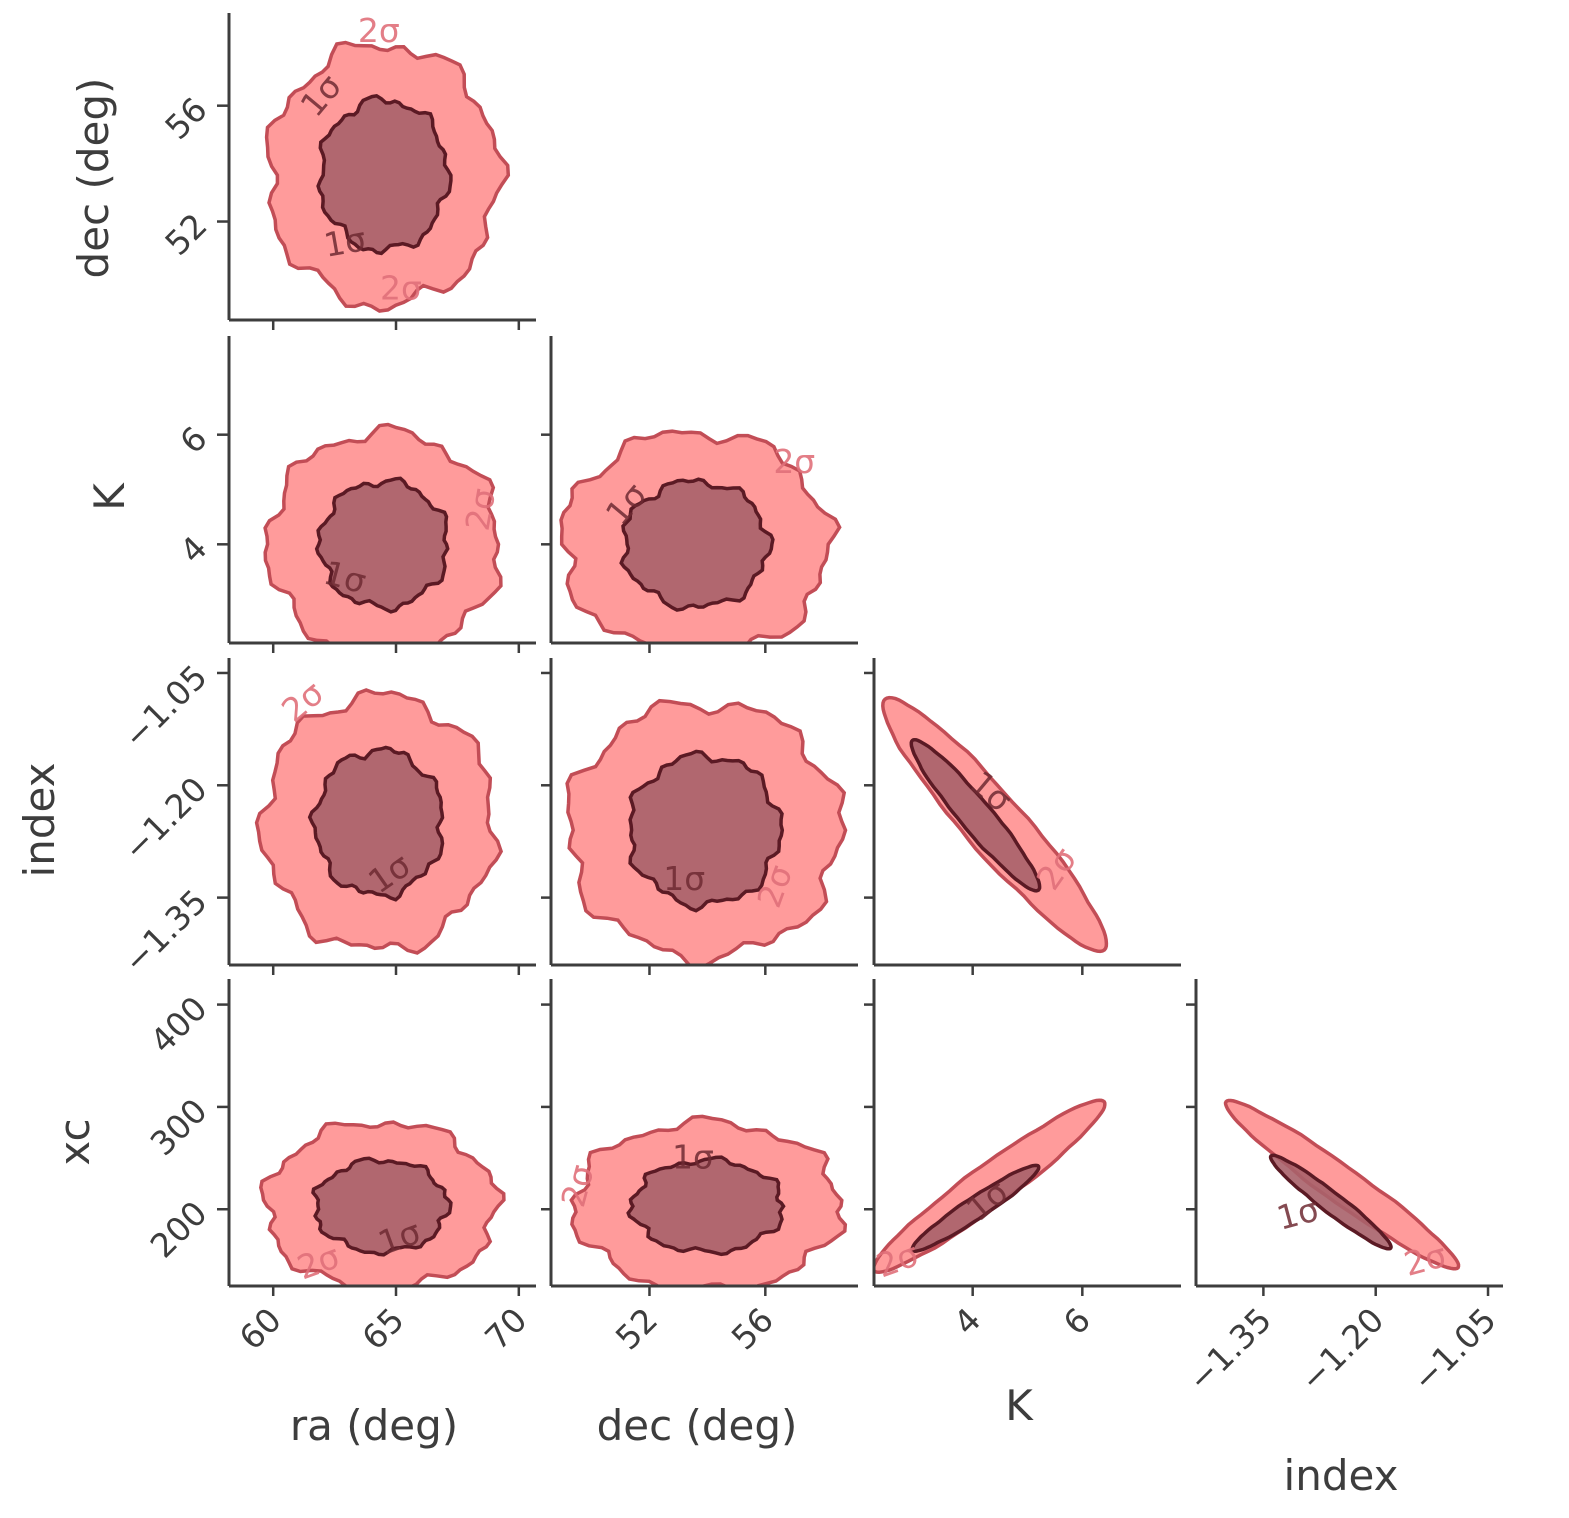 The width and height of the screenshot is (1569, 1518). What do you see at coordinates (260, 1328) in the screenshot?
I see `x-tick-label: 60` at bounding box center [260, 1328].